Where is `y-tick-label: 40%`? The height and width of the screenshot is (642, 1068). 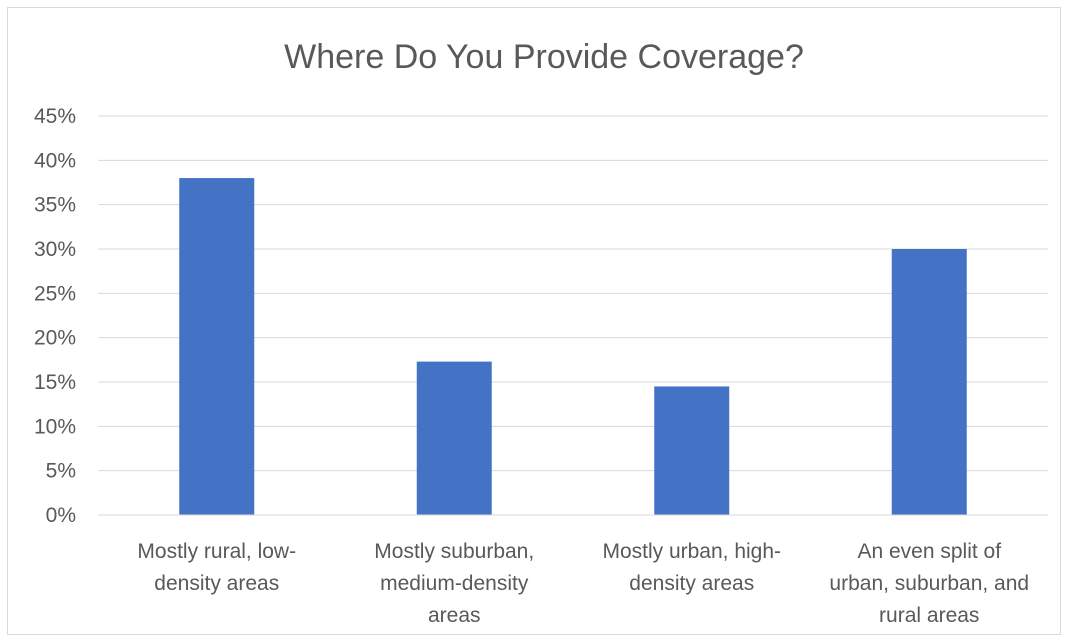
y-tick-label: 40% is located at coordinates (55, 160).